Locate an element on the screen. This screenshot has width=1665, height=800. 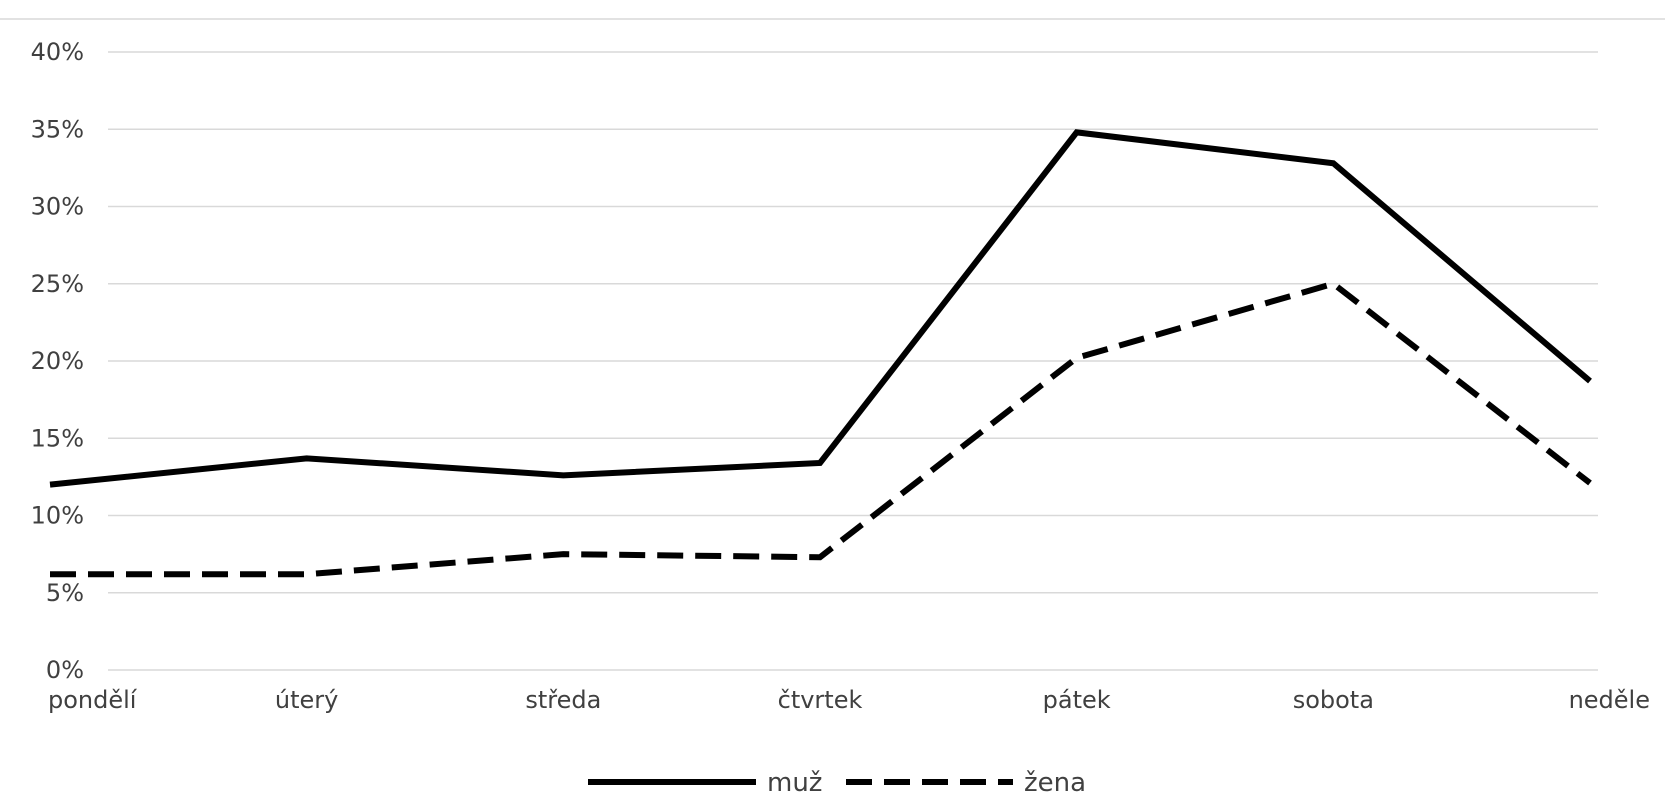
x-tick-label: neděle is located at coordinates (1609, 700).